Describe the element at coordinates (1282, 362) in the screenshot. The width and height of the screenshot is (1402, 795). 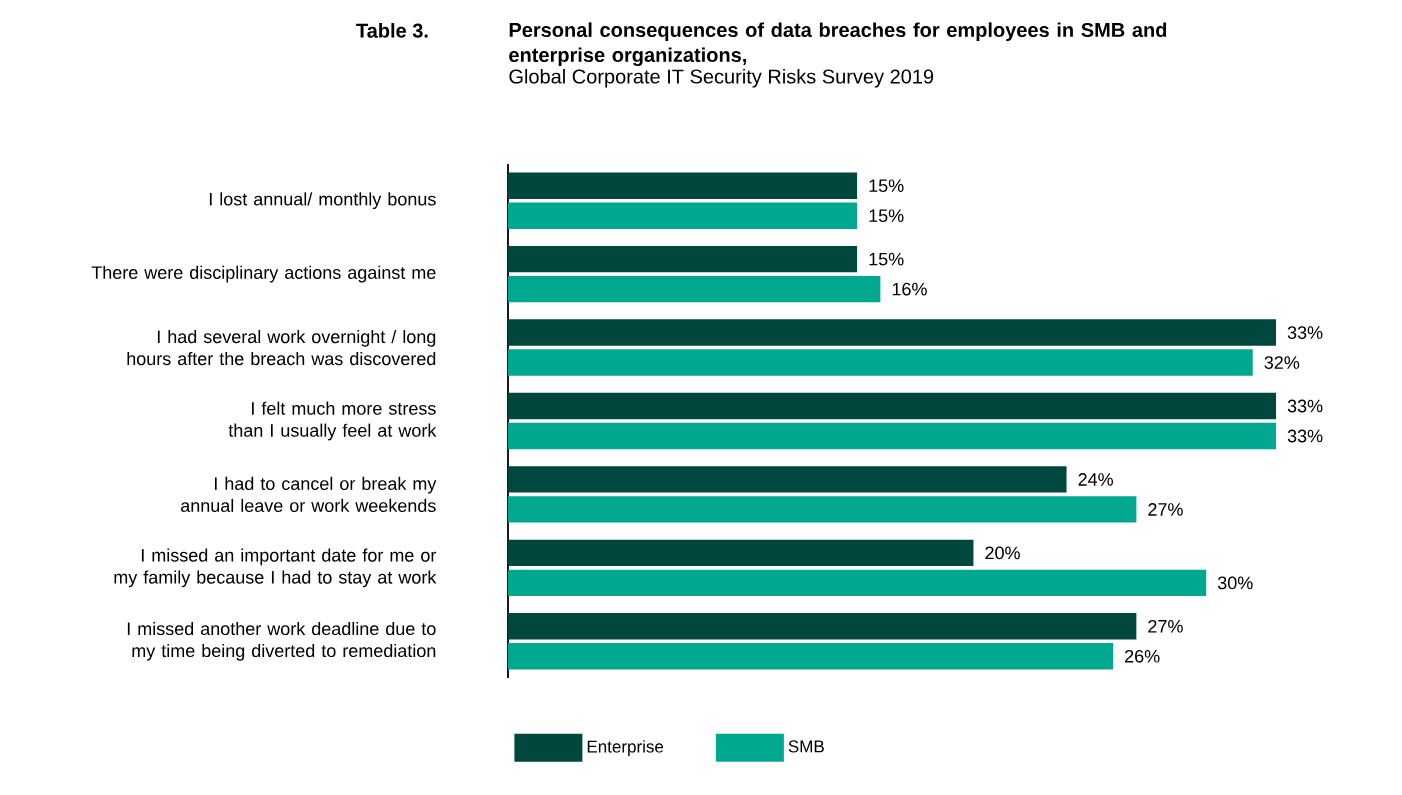
I see `data-label: 32%` at that location.